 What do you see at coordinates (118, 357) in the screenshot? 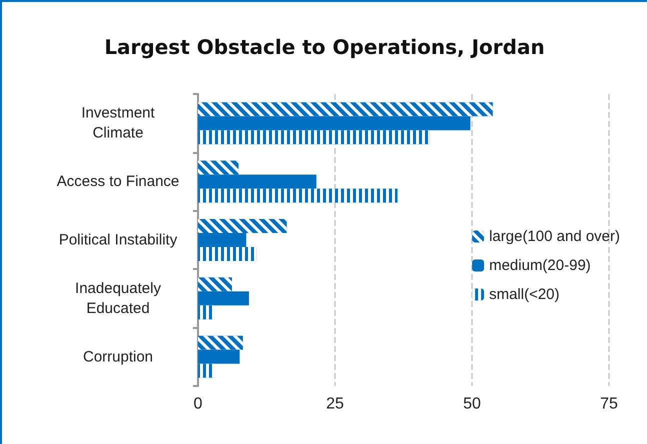
I see `y-tick-label: Corruption` at bounding box center [118, 357].